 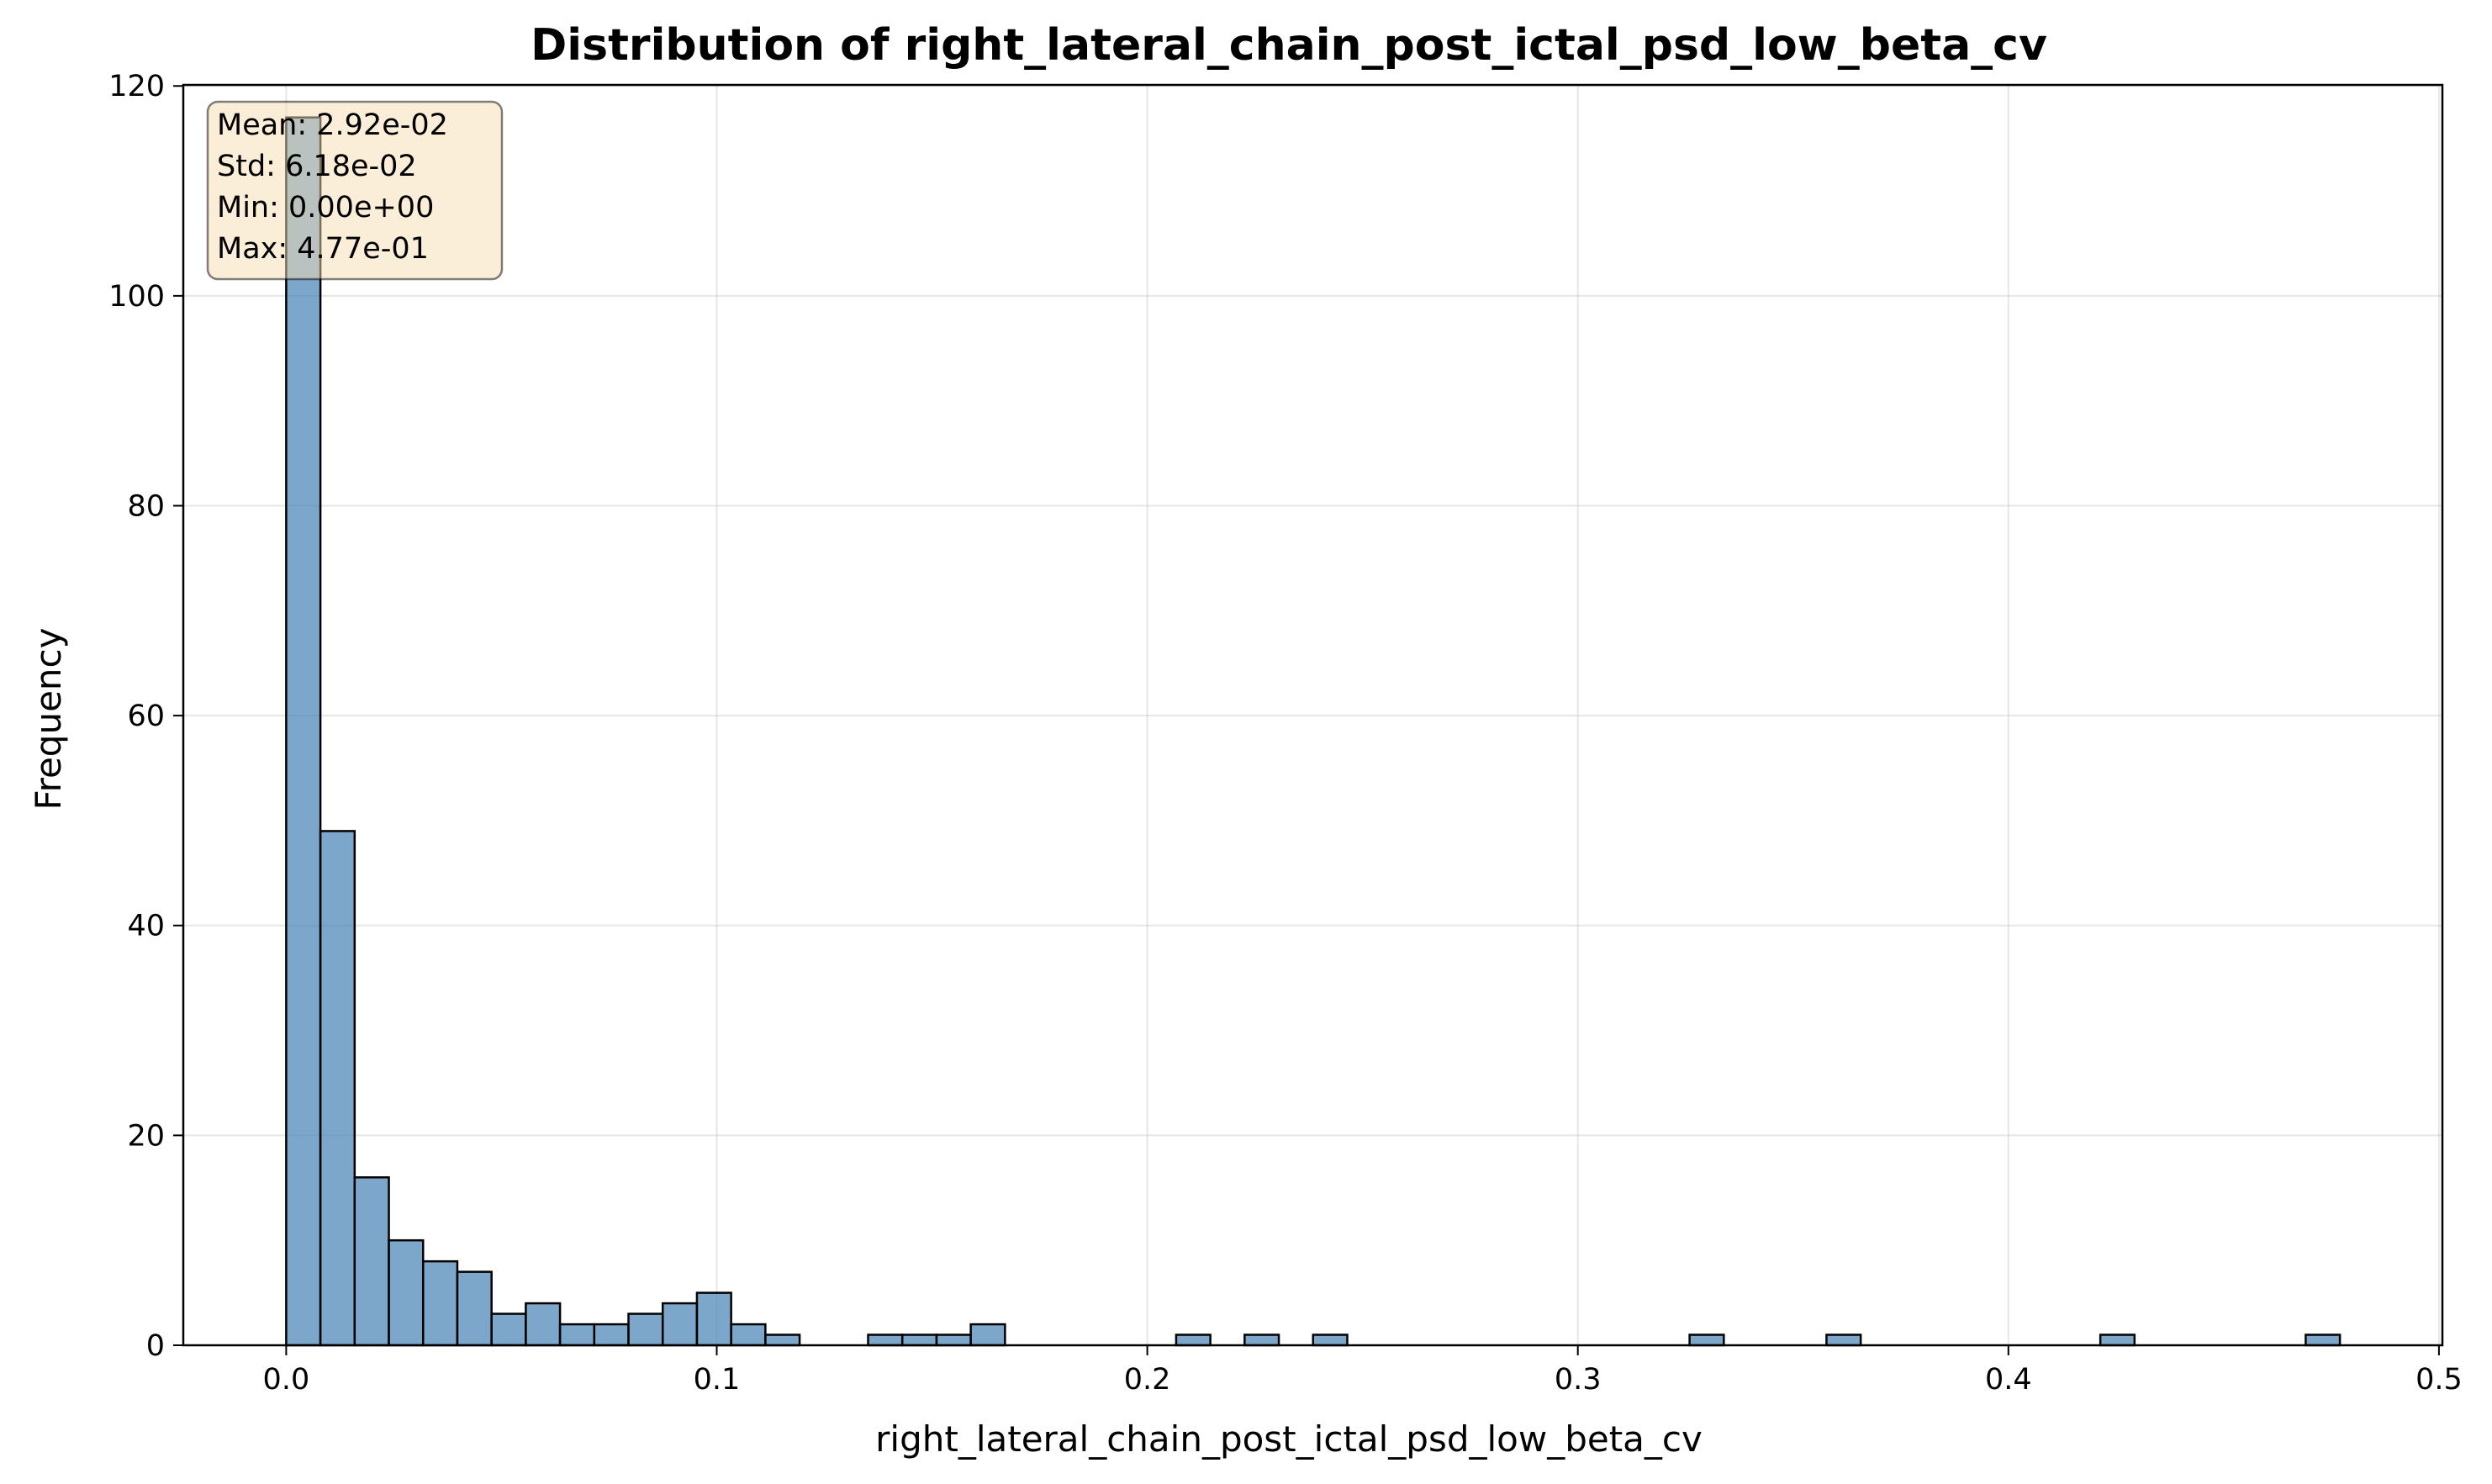 What do you see at coordinates (717, 1380) in the screenshot?
I see `x-tick-label: 0.1` at bounding box center [717, 1380].